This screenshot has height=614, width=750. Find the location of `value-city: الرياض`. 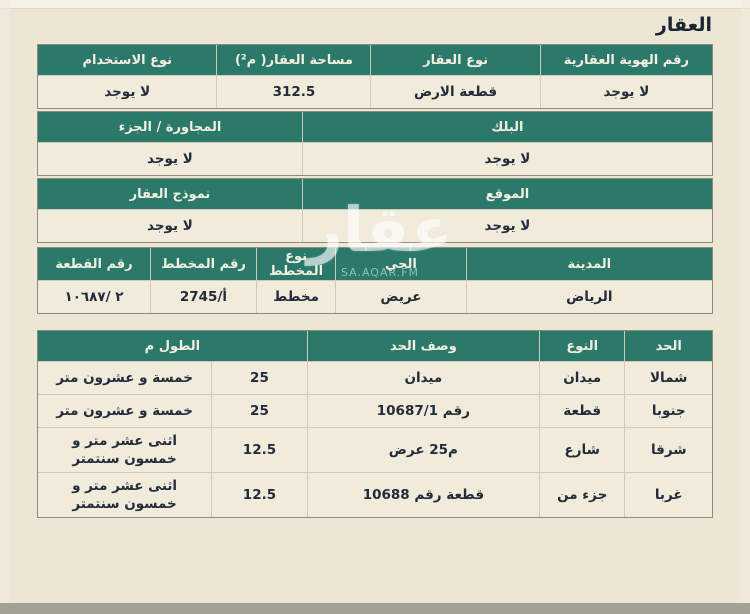

value-city: الرياض is located at coordinates (589, 297).